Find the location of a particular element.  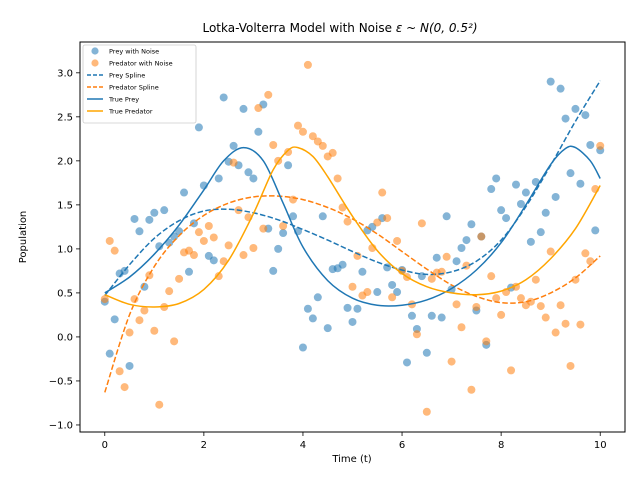

legend-box is located at coordinates (139, 84).